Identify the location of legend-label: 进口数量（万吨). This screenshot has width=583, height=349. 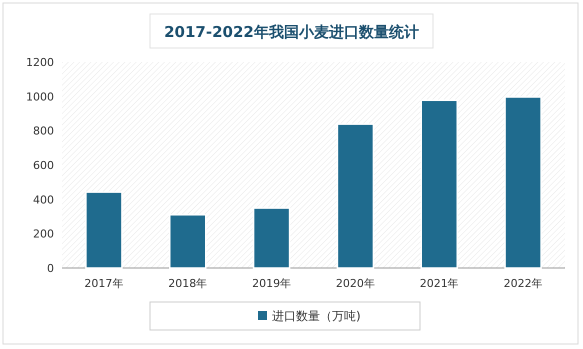
(316, 316).